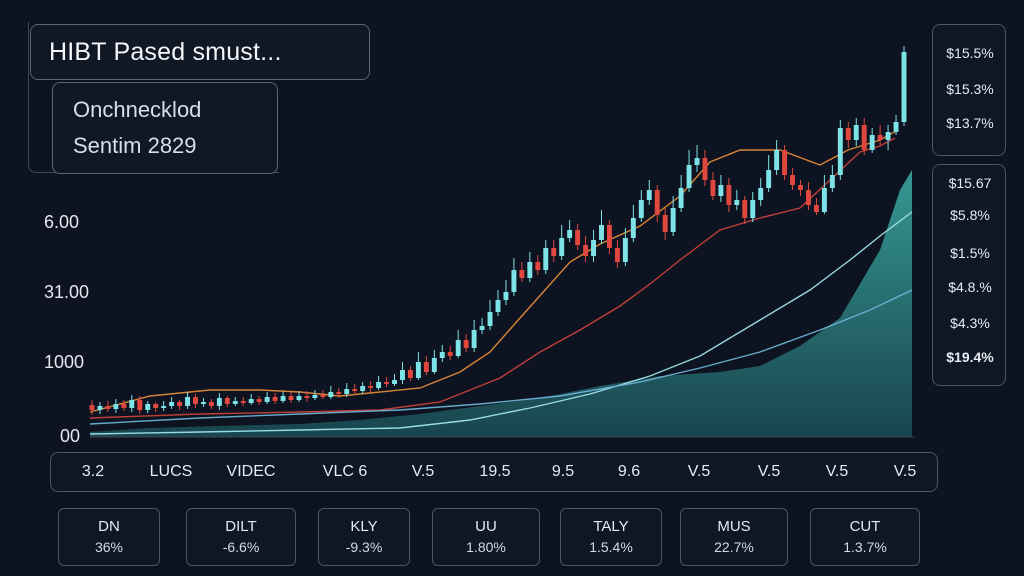 This screenshot has height=576, width=1024. Describe the element at coordinates (241, 537) in the screenshot. I see `stat-card-dilt: DILT -6.6%` at that location.